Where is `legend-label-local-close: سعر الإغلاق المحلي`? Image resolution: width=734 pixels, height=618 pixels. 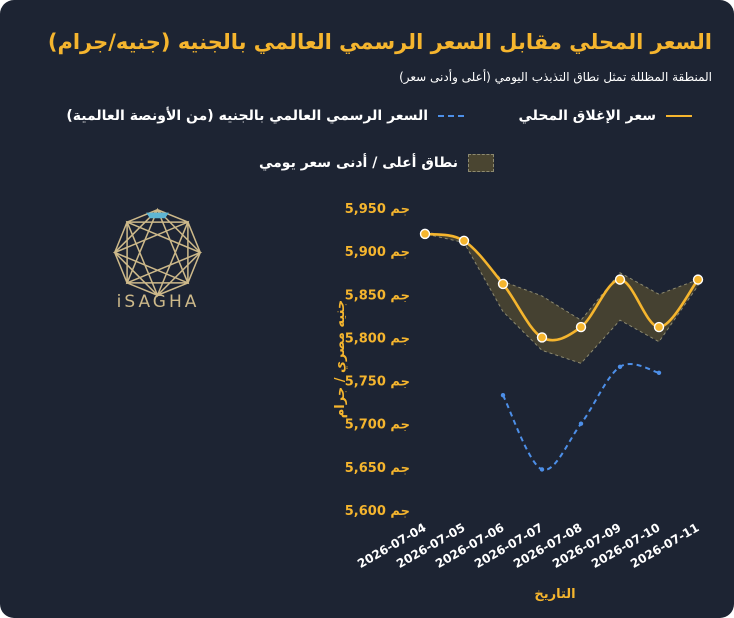
legend-label-local-close: سعر الإغلاق المحلي is located at coordinates (587, 116).